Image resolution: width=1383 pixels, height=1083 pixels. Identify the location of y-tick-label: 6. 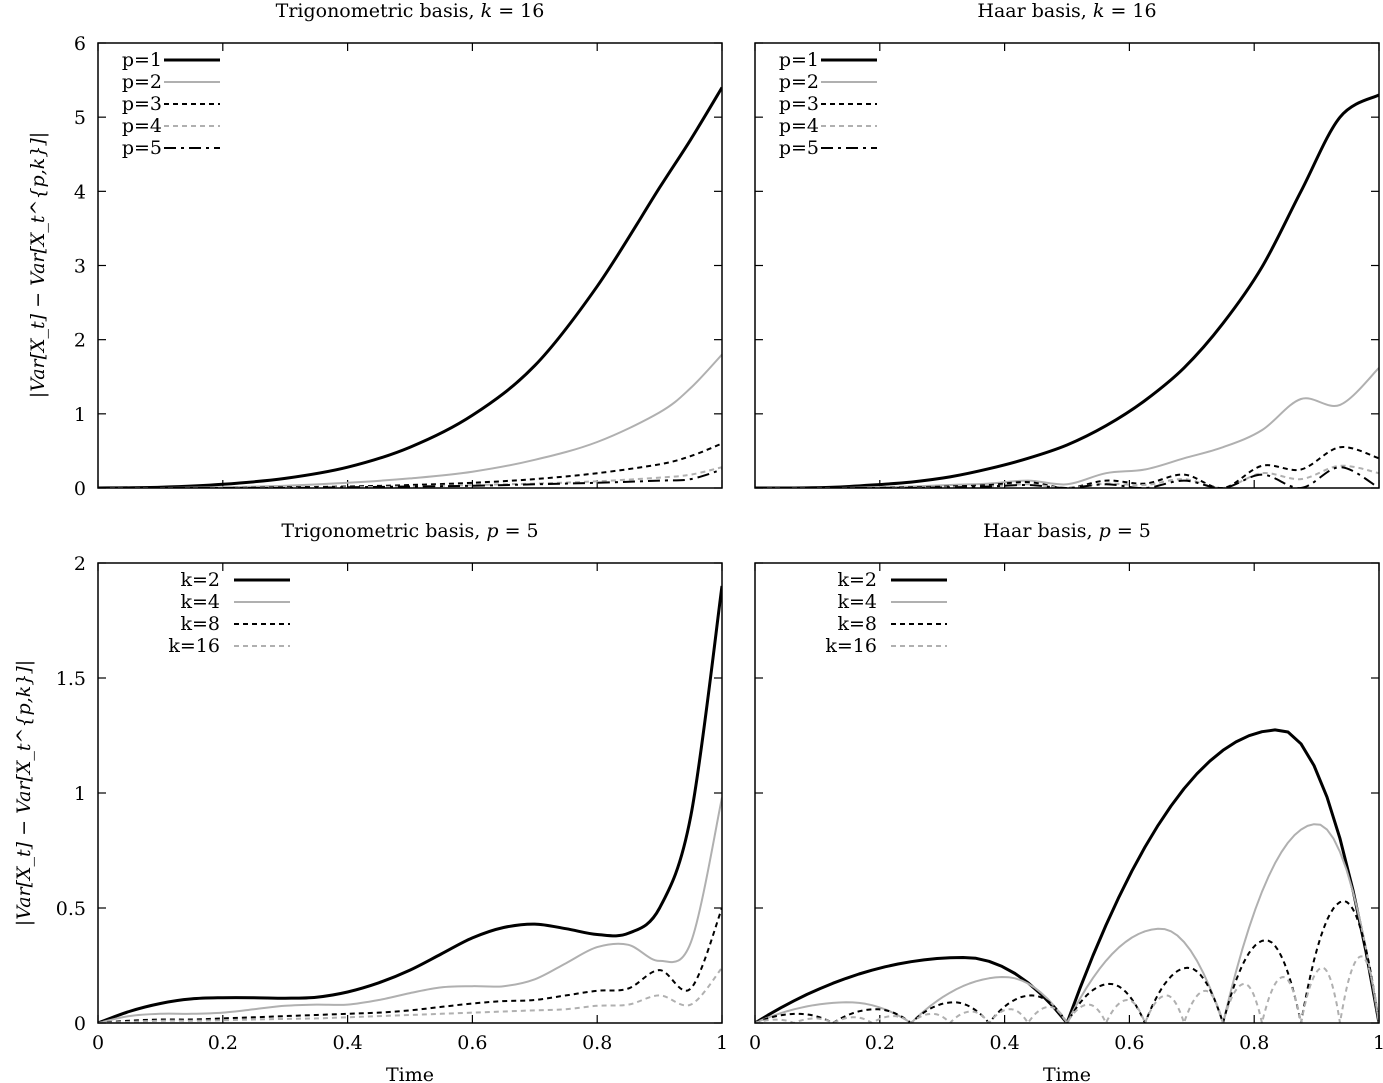
(80, 44).